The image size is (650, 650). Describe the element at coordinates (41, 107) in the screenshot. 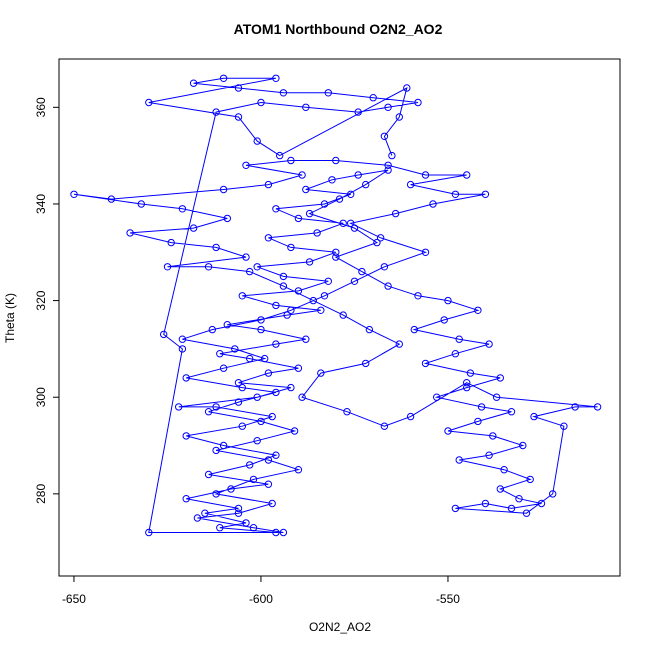

I see `y-tick-label: 360` at that location.